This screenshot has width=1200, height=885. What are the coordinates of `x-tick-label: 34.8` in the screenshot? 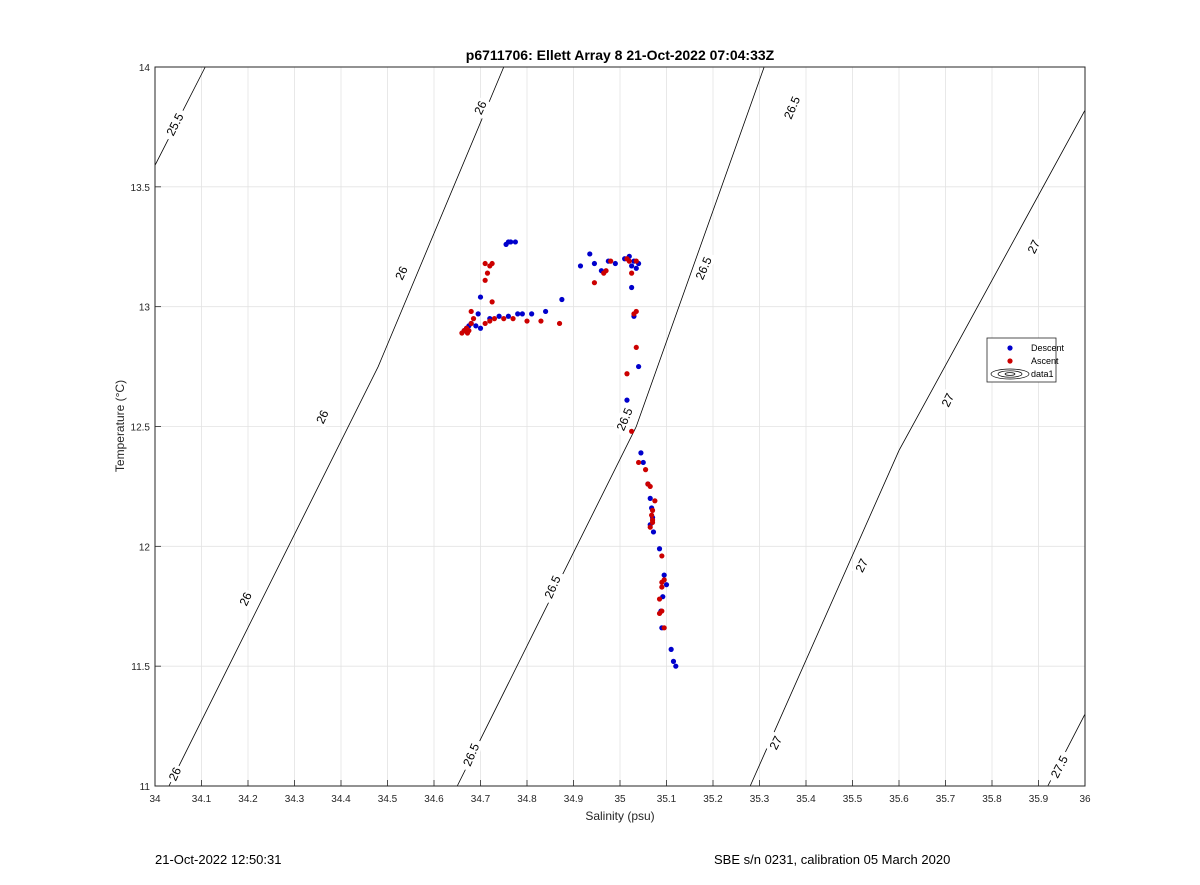 It's located at (527, 799).